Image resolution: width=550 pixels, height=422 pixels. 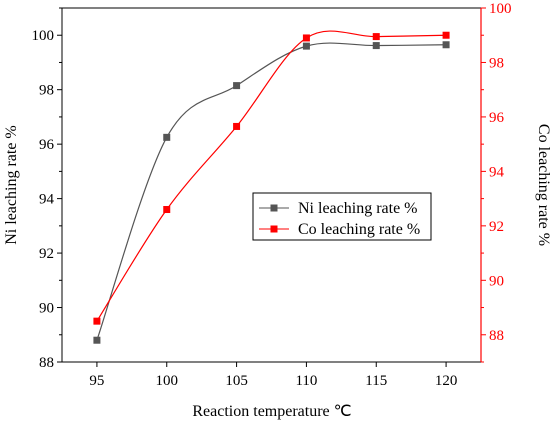 I want to click on right-tick-label: 88, so click(x=496, y=336).